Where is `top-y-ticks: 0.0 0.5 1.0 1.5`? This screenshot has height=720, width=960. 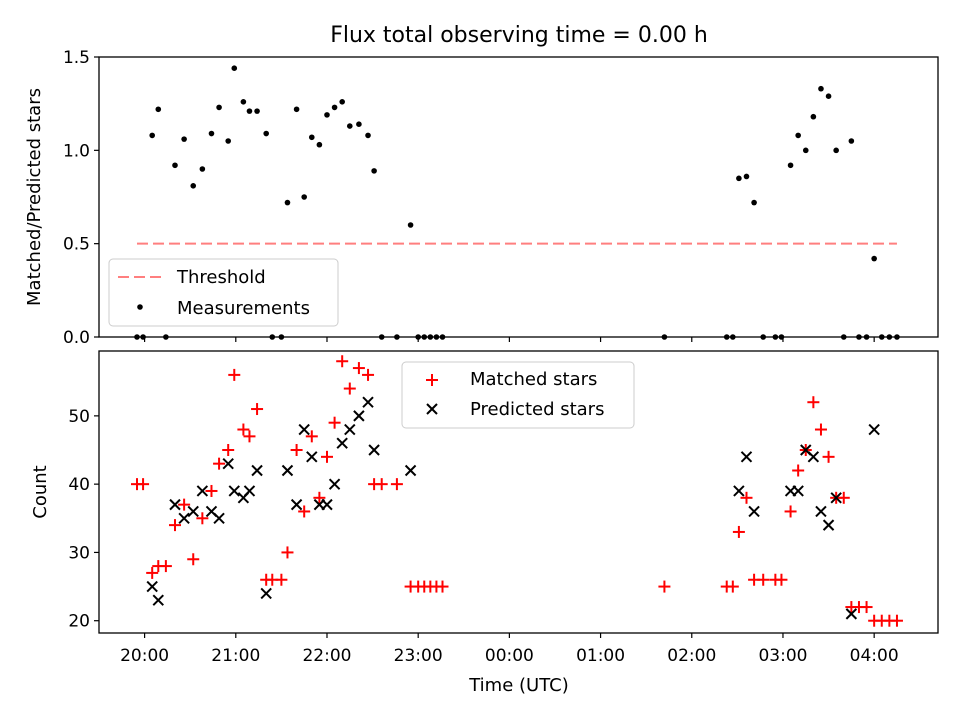 top-y-ticks: 0.0 0.5 1.0 1.5 is located at coordinates (81, 198).